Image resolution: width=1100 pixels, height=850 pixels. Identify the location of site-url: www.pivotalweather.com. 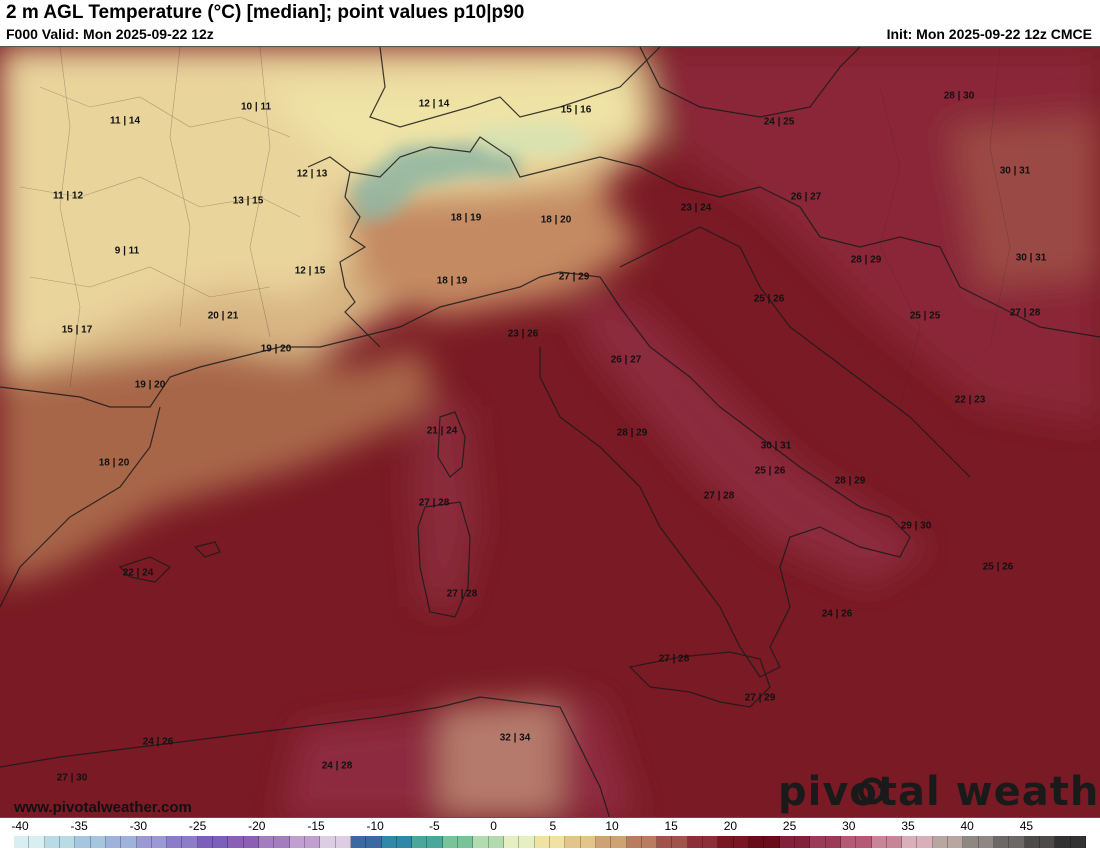
(103, 807).